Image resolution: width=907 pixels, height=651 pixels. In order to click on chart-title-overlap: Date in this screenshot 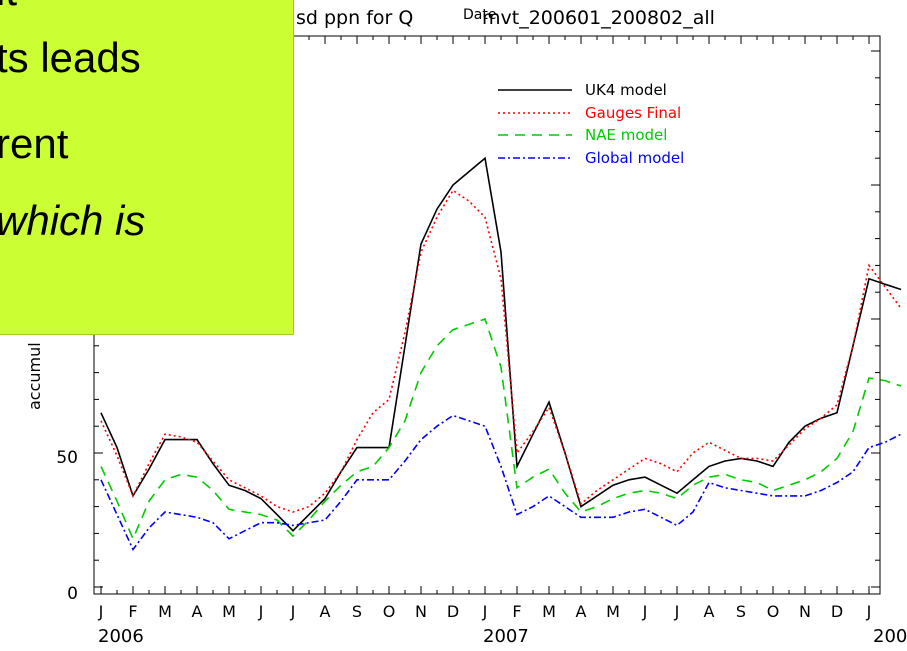, I will do `click(479, 15)`.